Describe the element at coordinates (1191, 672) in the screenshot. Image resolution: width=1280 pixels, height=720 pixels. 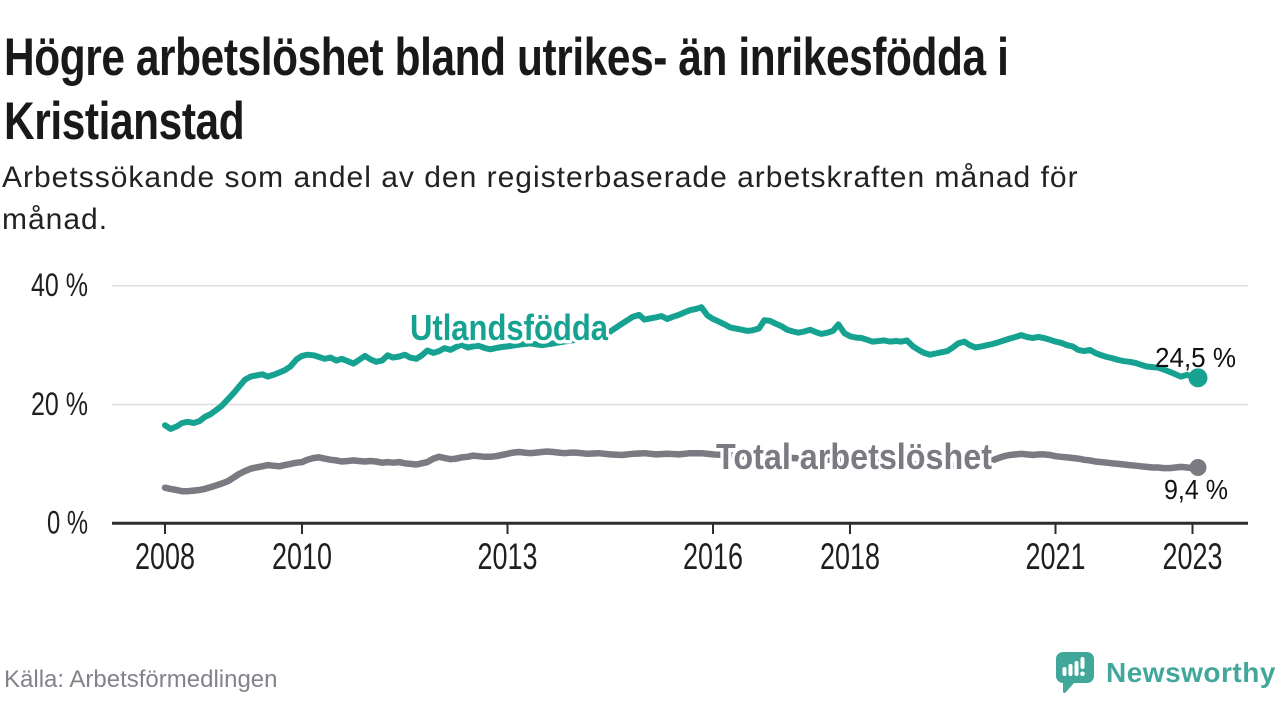
I see `newsworthy-logo-text: Newsworthy` at that location.